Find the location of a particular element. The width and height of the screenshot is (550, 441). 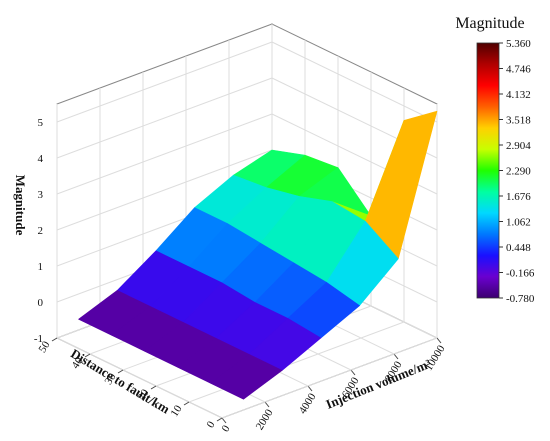

colorbar-tick-label: 1.676 is located at coordinates (518, 197).